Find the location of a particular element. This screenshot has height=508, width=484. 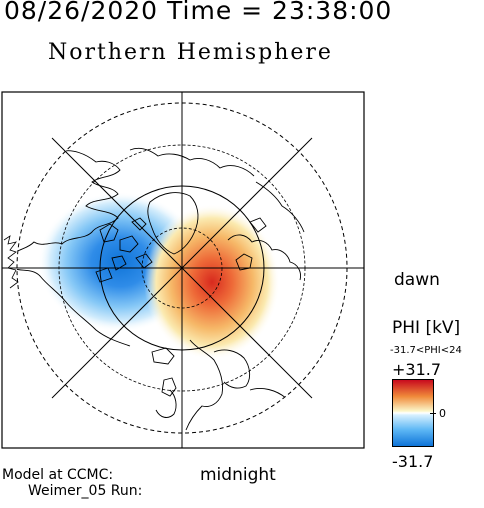

colorbar-title: PHI [kV] is located at coordinates (426, 328).